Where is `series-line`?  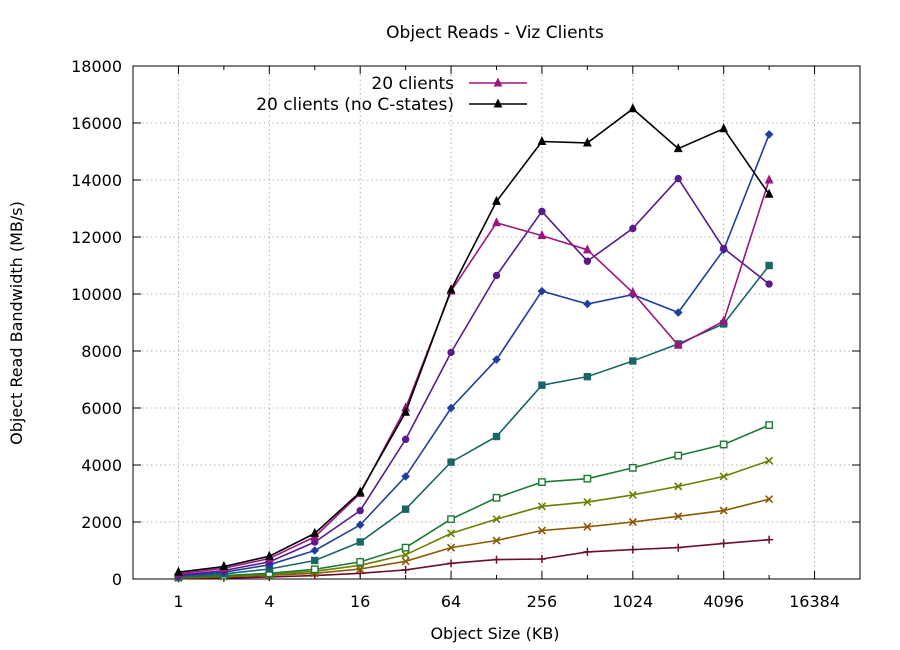
series-line is located at coordinates (474, 519).